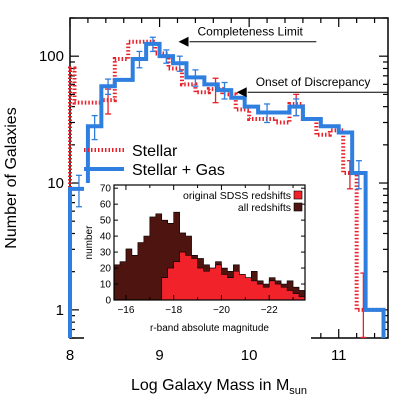  Describe the element at coordinates (108, 301) in the screenshot. I see `inset-y-tick-label: 0` at that location.